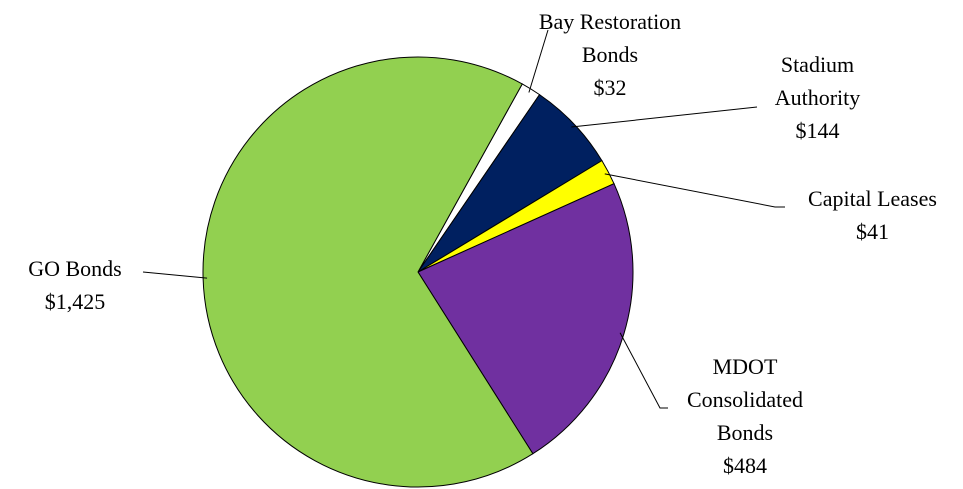 Image resolution: width=963 pixels, height=489 pixels. Describe the element at coordinates (817, 130) in the screenshot. I see `value-label: $144` at that location.